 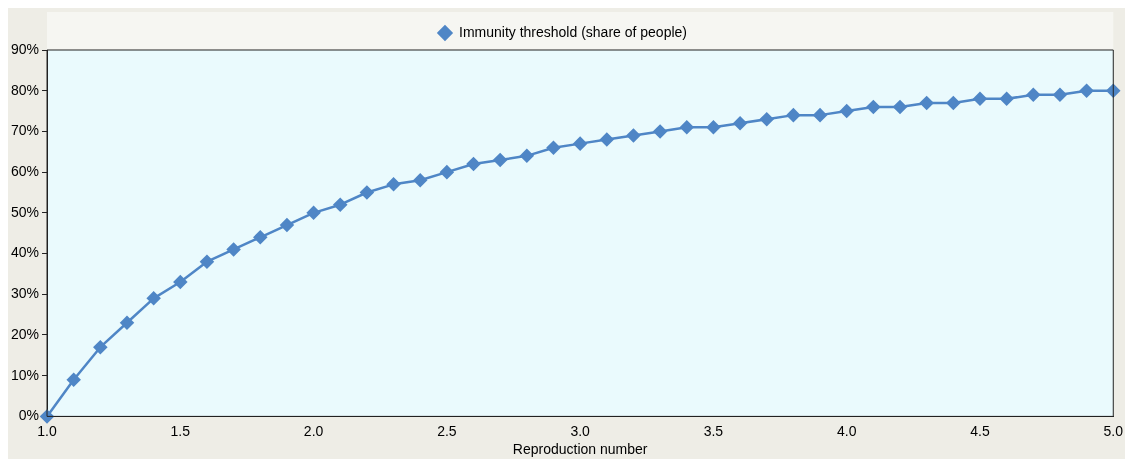 What do you see at coordinates (573, 31) in the screenshot?
I see `legend-label: Immunity threshold (share of people)` at bounding box center [573, 31].